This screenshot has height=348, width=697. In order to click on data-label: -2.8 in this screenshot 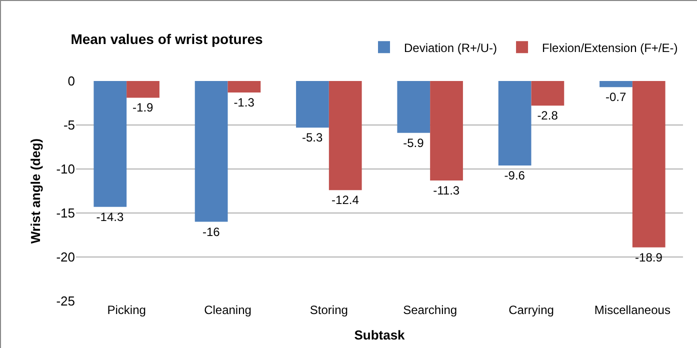, I will do `click(547, 115)`.